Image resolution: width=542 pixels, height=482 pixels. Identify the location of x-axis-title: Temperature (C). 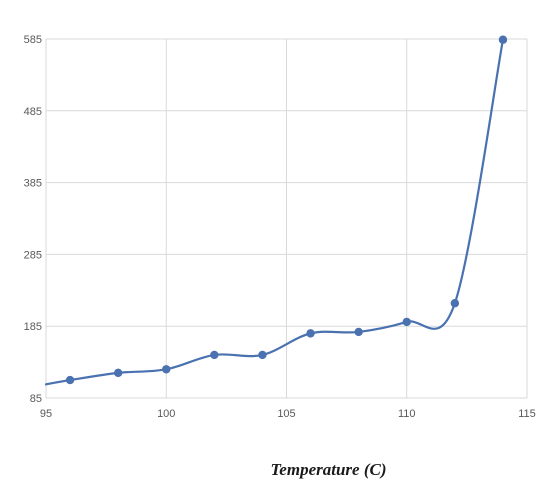
(328, 469).